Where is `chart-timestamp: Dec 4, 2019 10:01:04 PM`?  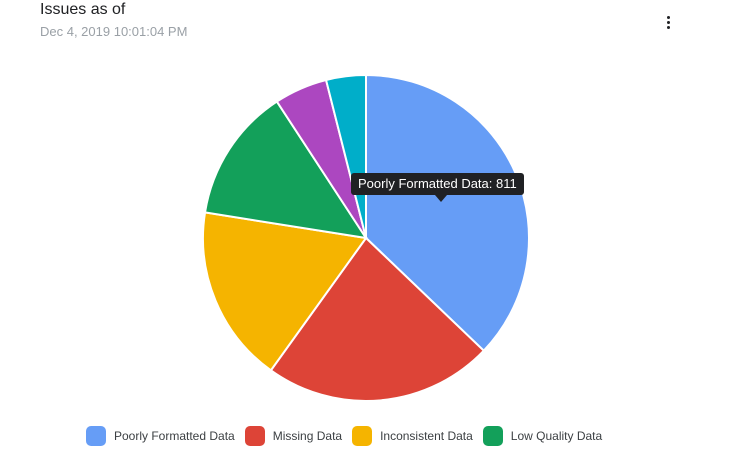 chart-timestamp: Dec 4, 2019 10:01:04 PM is located at coordinates (114, 31).